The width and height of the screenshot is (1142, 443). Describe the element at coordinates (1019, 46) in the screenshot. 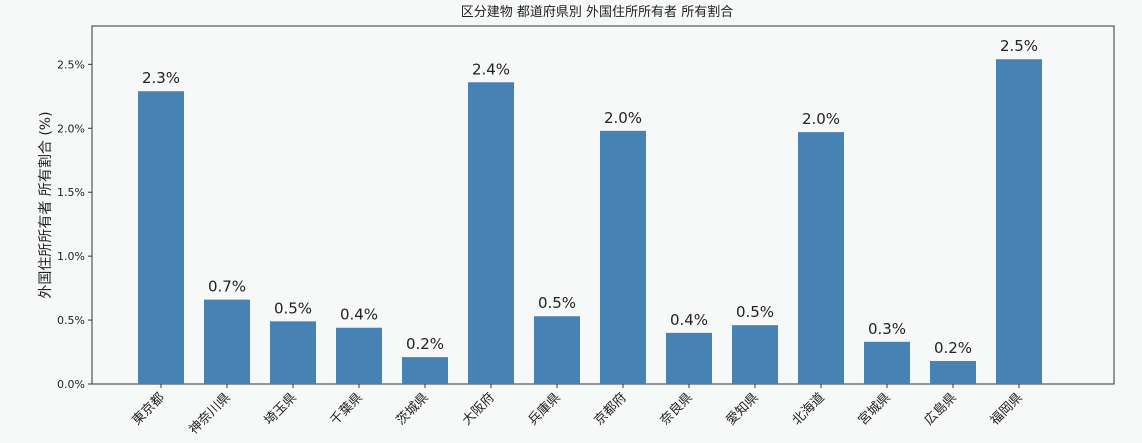

I see `value-label: 2.5%` at that location.